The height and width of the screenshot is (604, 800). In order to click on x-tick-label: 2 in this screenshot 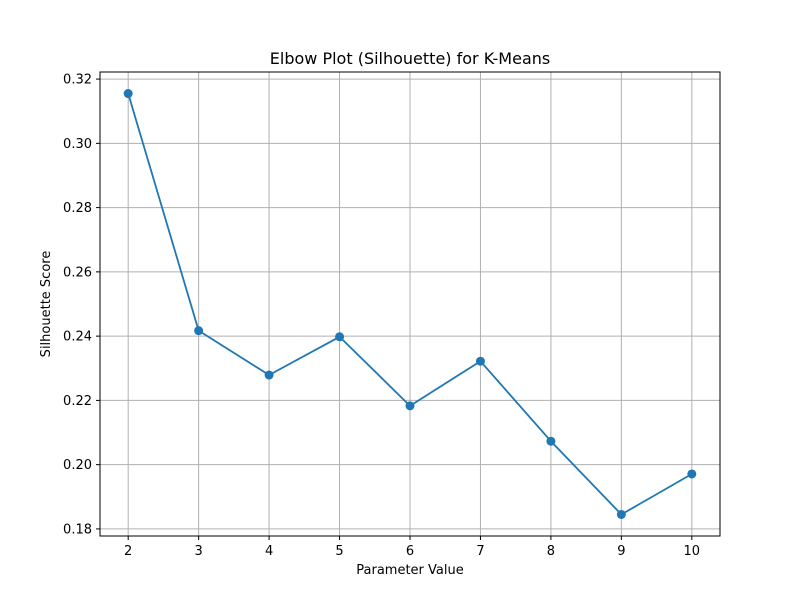, I will do `click(128, 551)`.